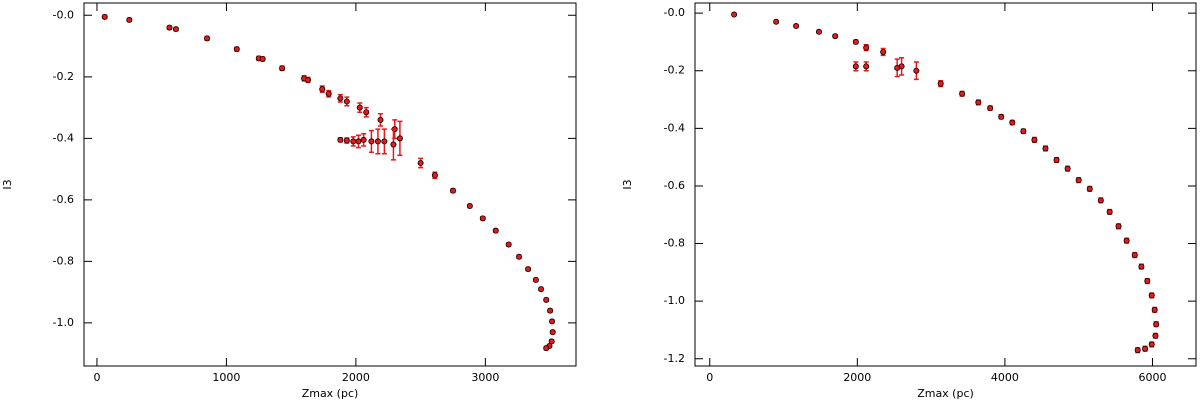  Describe the element at coordinates (226, 377) in the screenshot. I see `x-tick-label: 1000` at that location.